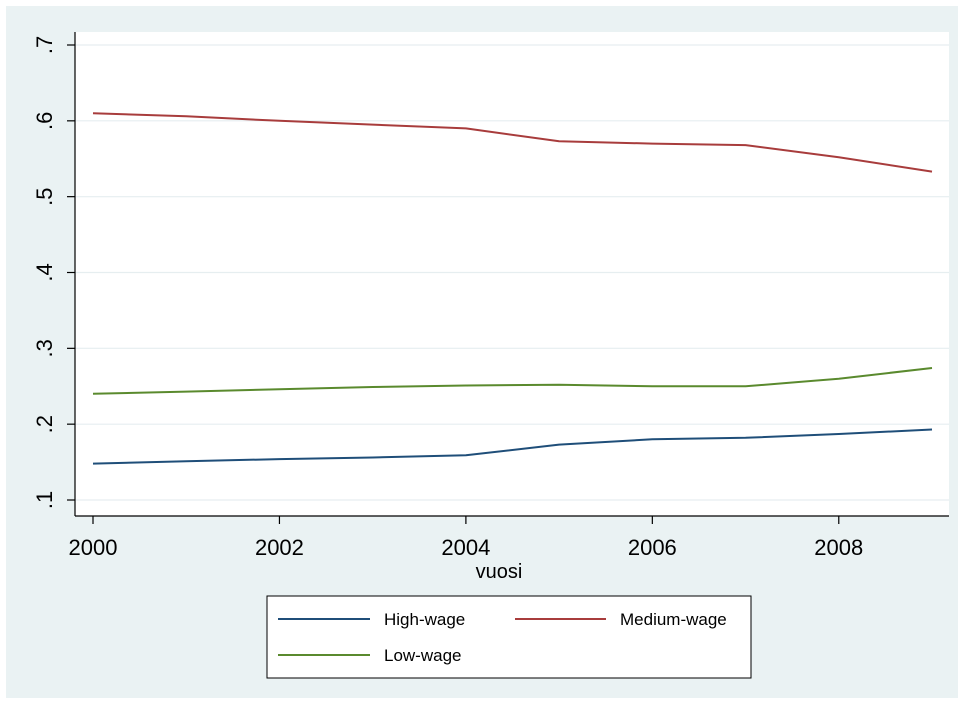  What do you see at coordinates (512, 381) in the screenshot?
I see `series-line-low-wage` at bounding box center [512, 381].